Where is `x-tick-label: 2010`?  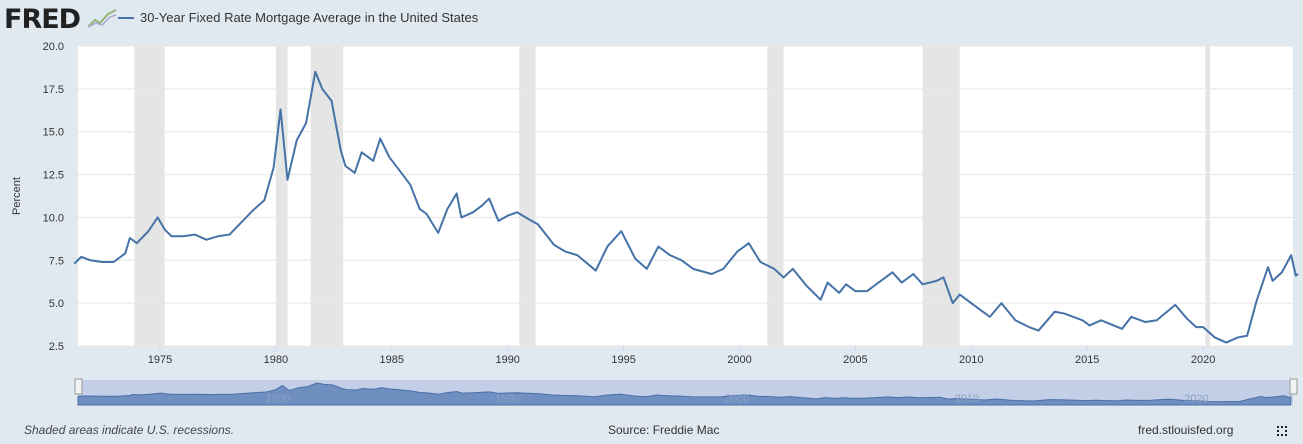 x-tick-label: 2010 is located at coordinates (971, 360).